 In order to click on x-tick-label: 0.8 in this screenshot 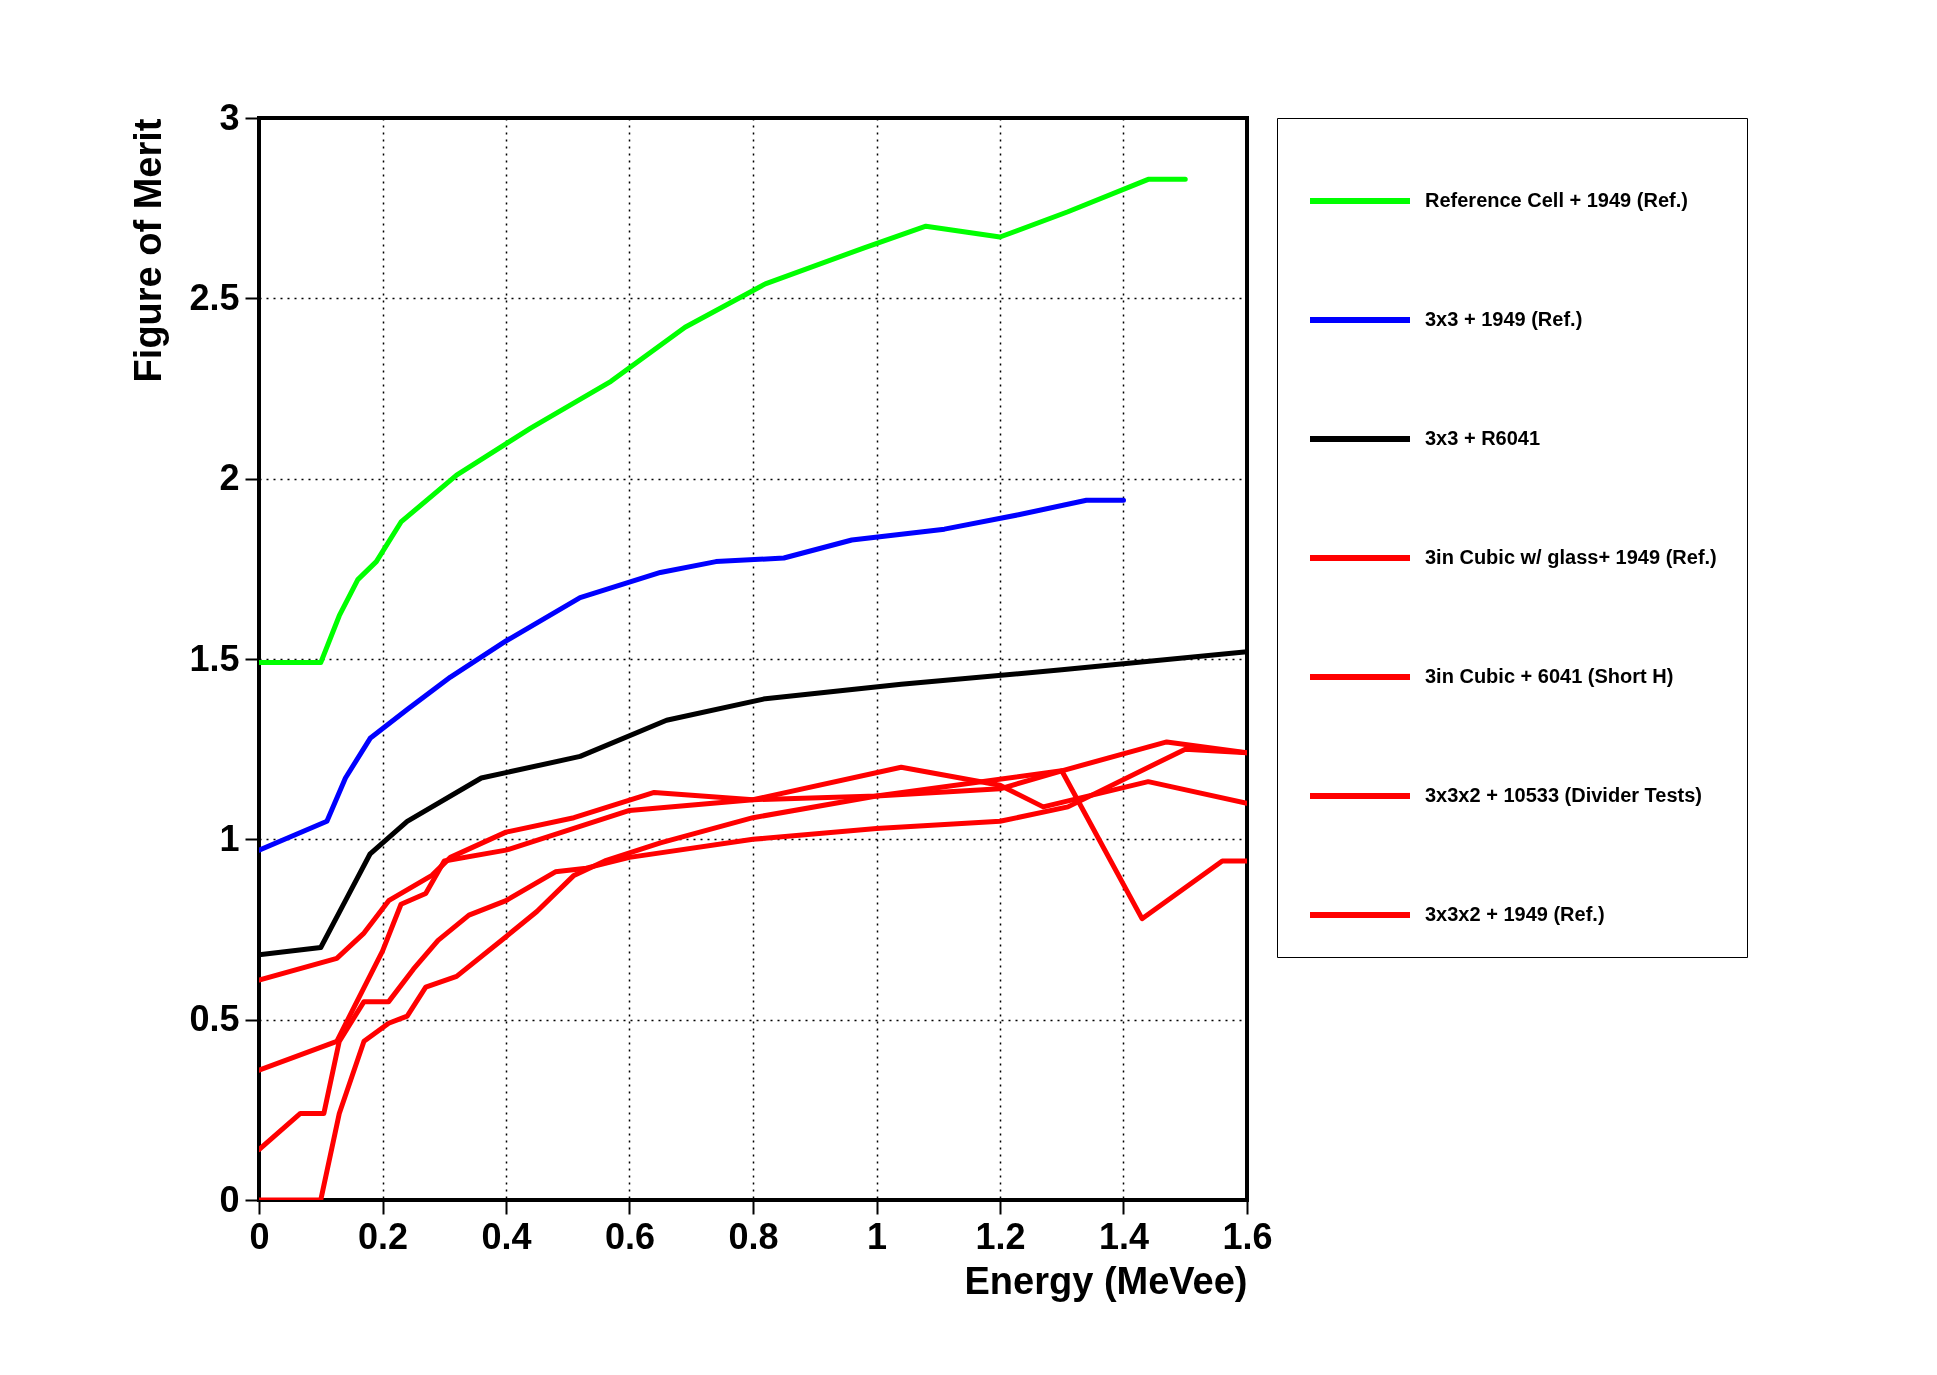, I will do `click(753, 1236)`.